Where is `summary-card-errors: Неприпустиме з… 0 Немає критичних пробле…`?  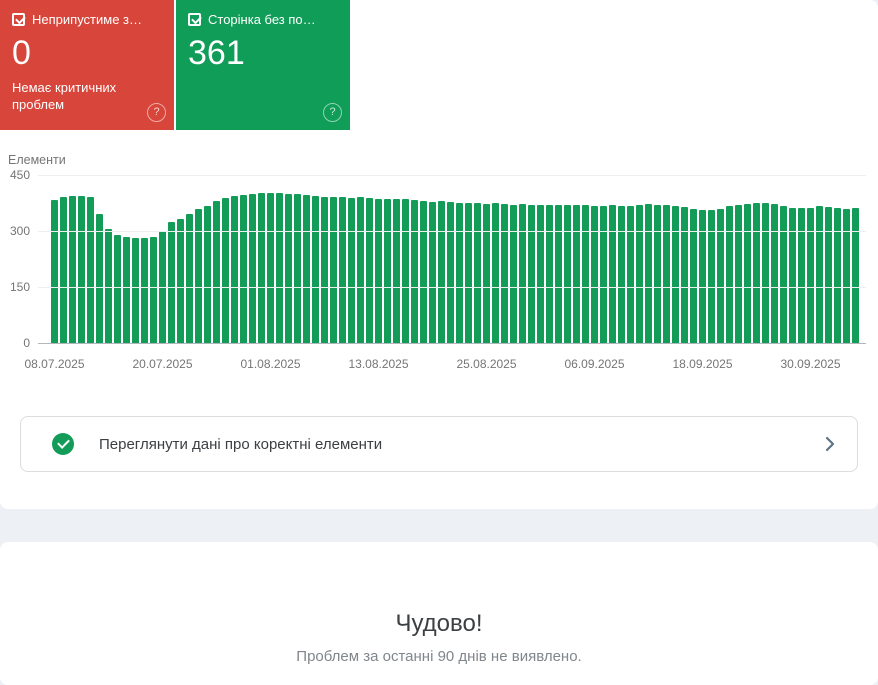
summary-card-errors: Неприпустиме з… 0 Немає критичних пробле… is located at coordinates (87, 65).